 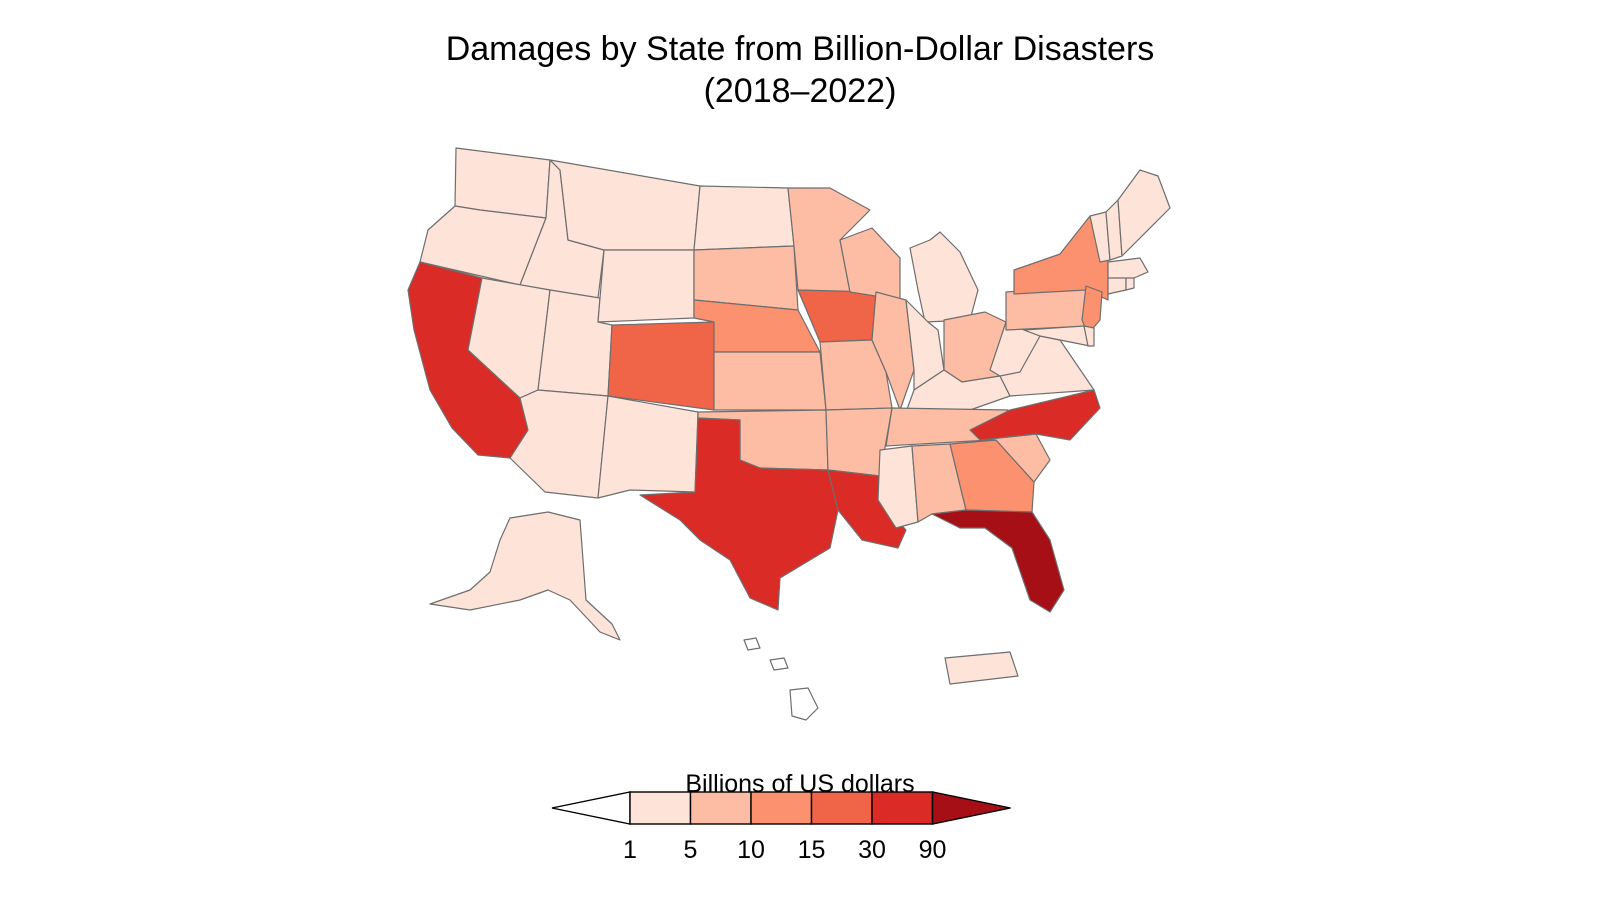 I want to click on state-pr, so click(x=981, y=668).